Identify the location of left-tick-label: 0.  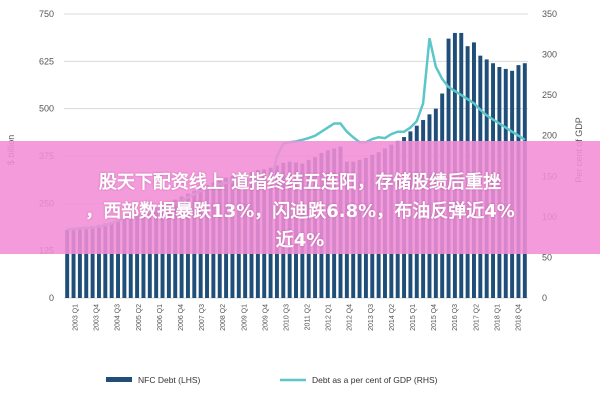
(51, 298).